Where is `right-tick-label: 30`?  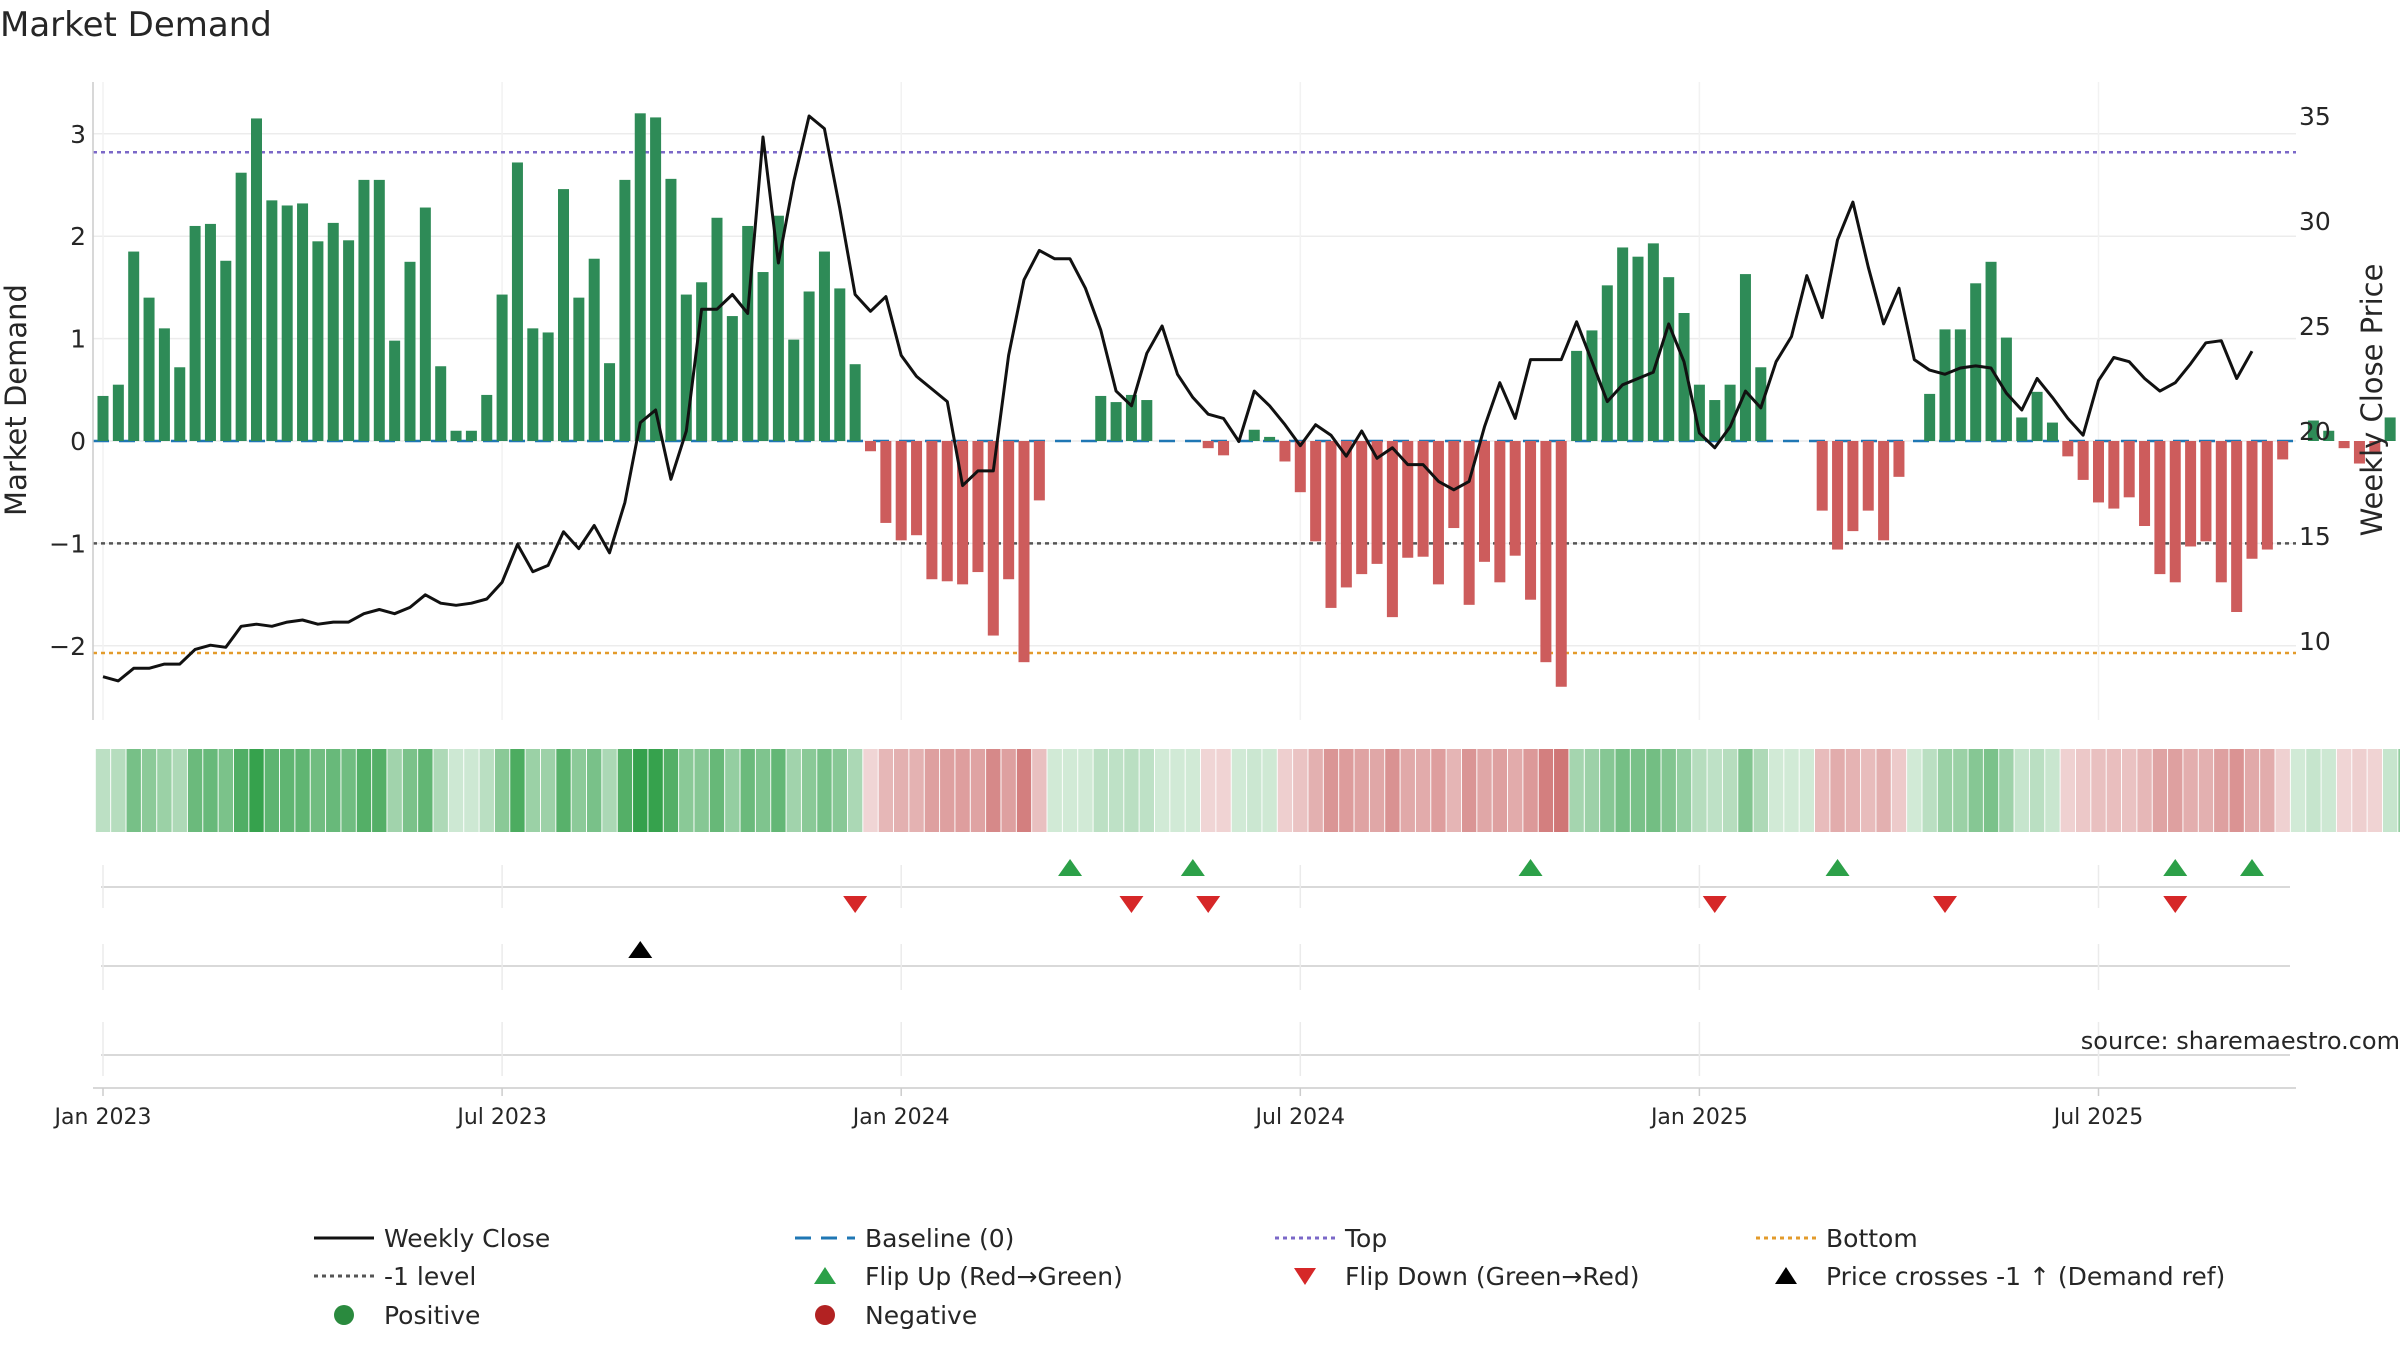
right-tick-label: 30 is located at coordinates (2315, 221).